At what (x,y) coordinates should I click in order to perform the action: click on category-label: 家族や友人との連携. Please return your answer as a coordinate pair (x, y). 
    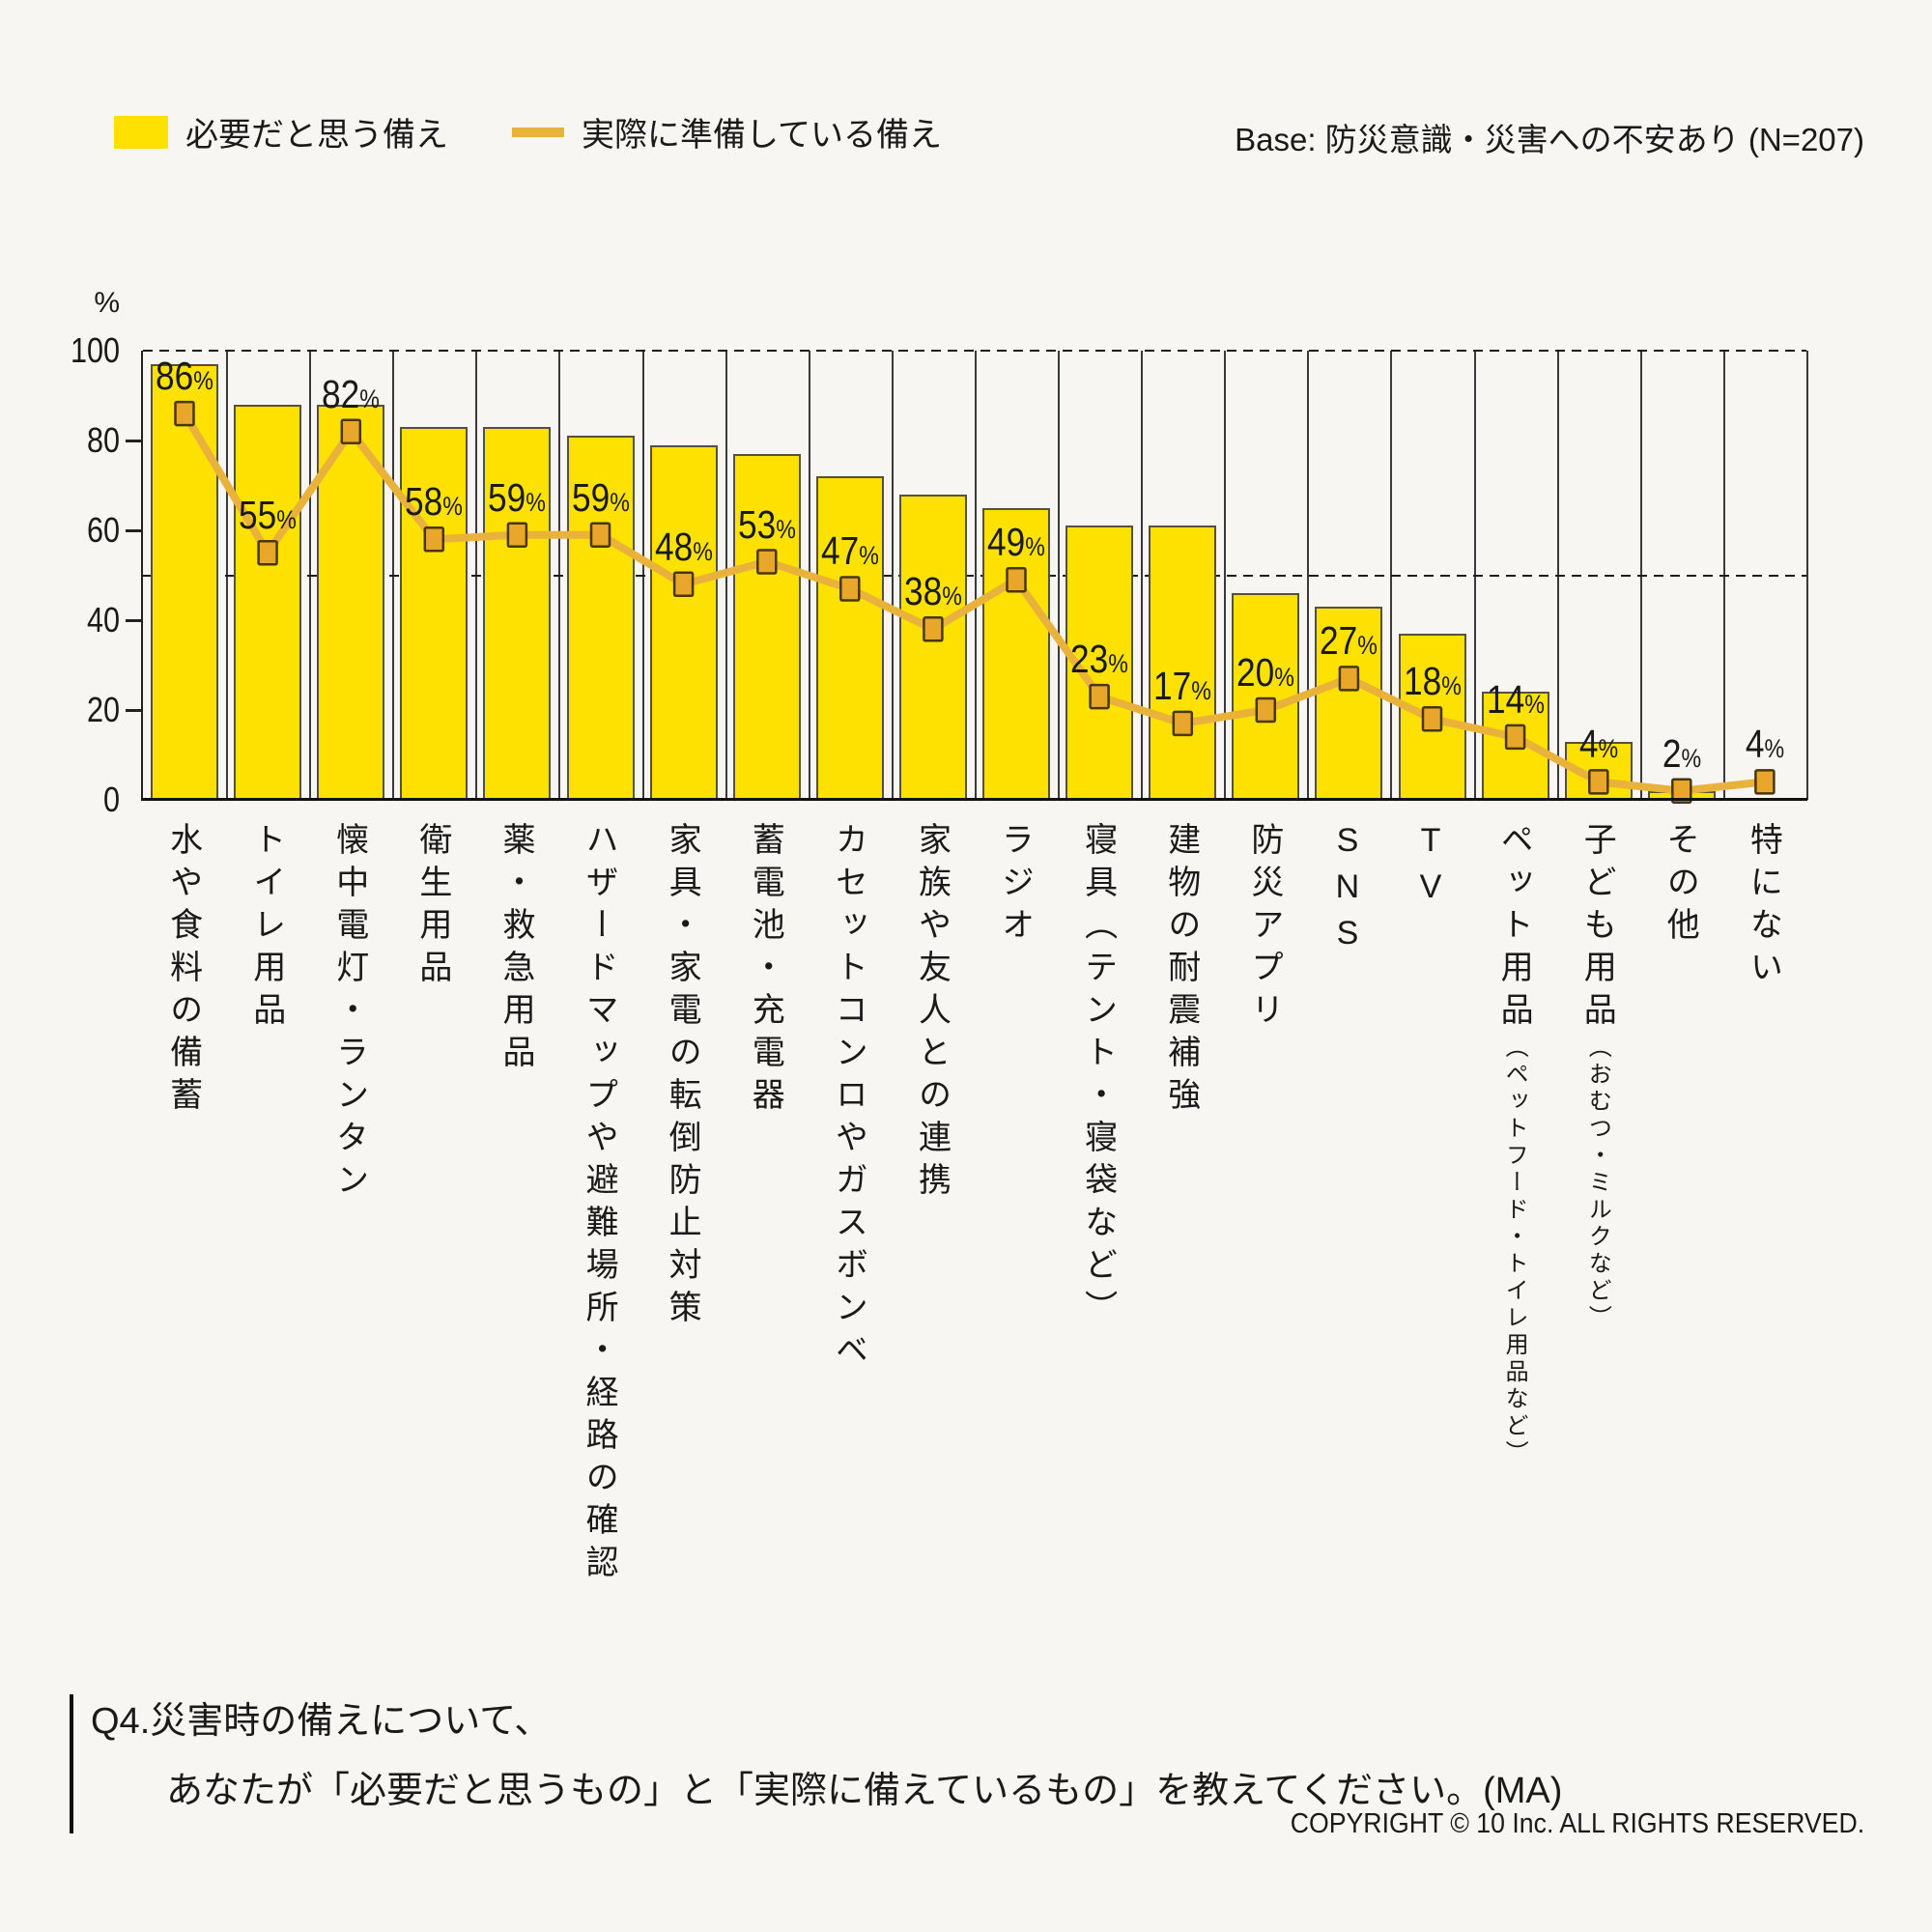
    Looking at the image, I should click on (932, 1013).